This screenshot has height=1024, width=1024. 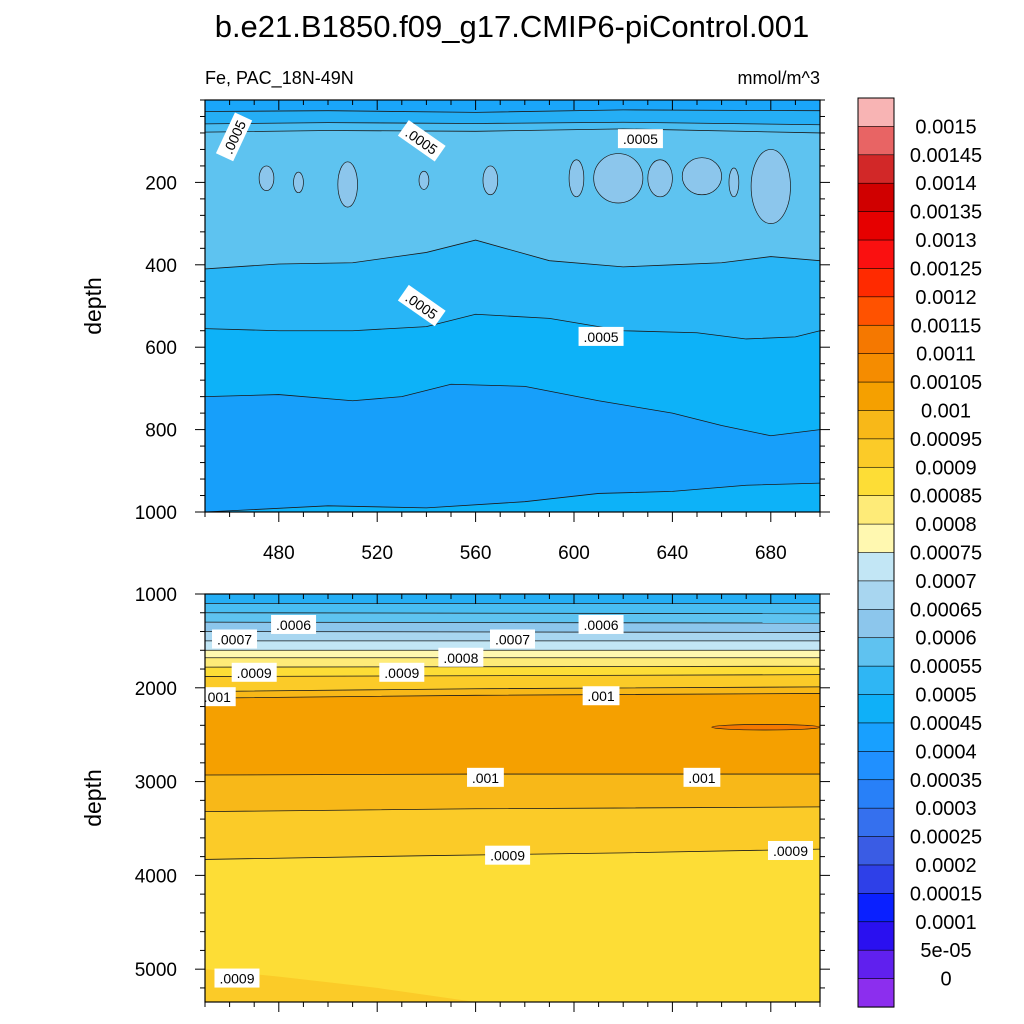 What do you see at coordinates (156, 513) in the screenshot?
I see `y-tick-label: 1000` at bounding box center [156, 513].